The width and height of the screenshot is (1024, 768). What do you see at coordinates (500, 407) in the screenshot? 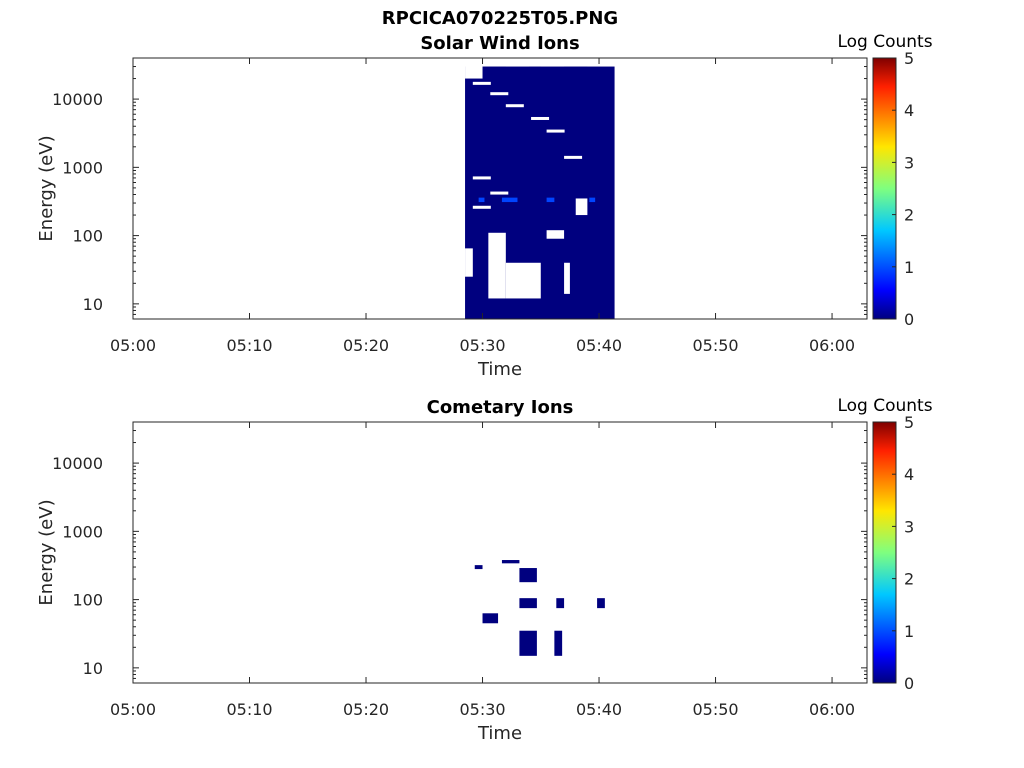
I see `panel-title: Cometary Ions` at bounding box center [500, 407].